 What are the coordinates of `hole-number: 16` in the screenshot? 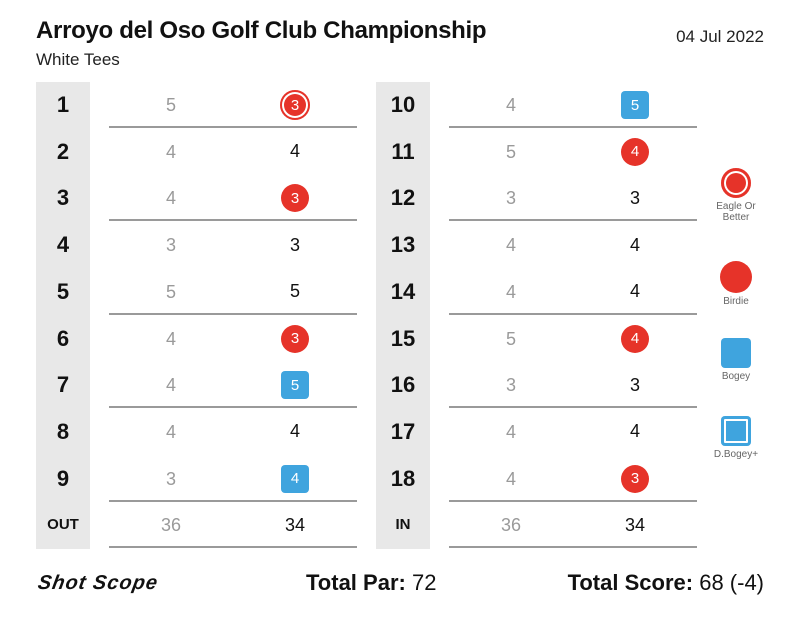 It's located at (403, 385).